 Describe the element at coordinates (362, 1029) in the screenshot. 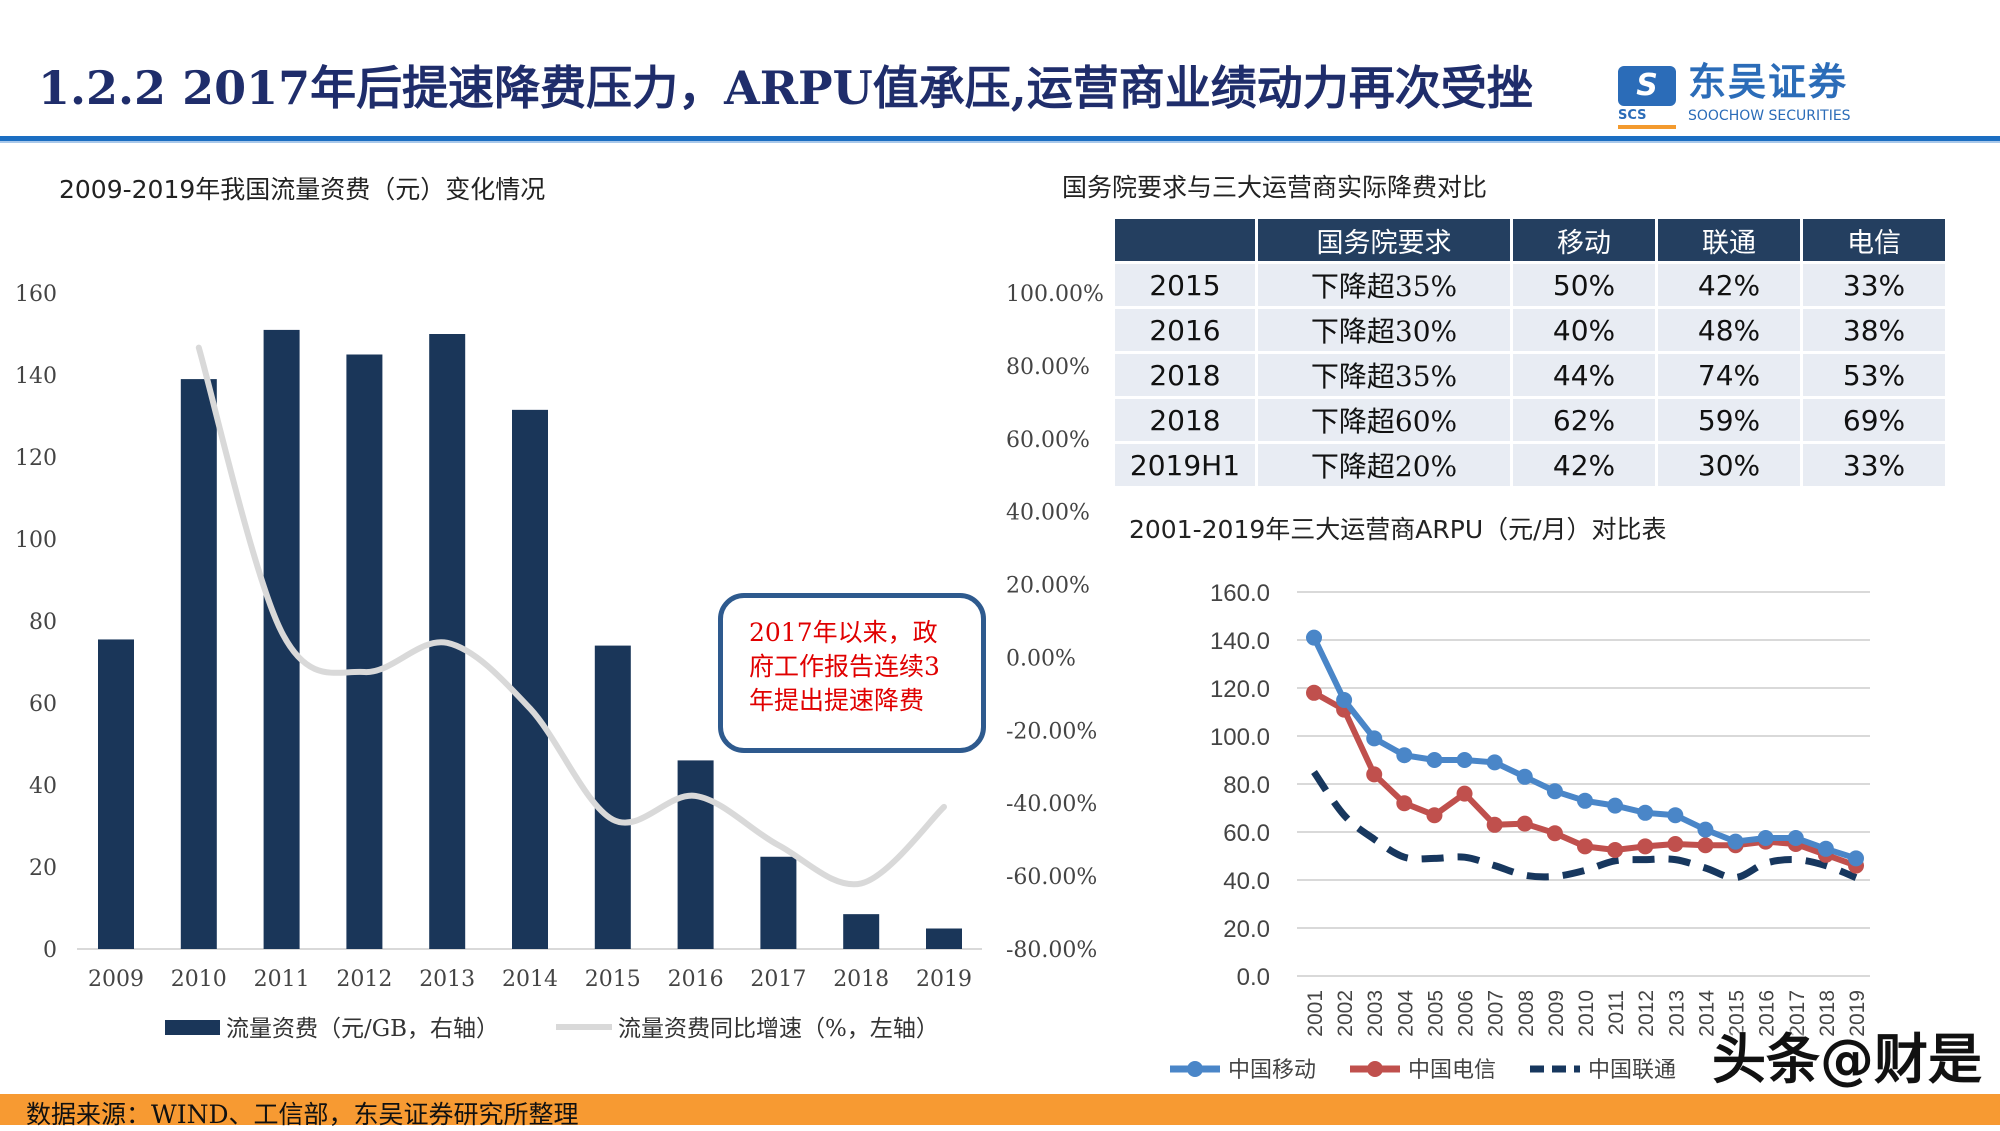

I see `legend-bar-label: 流量资费（元/GB，右轴）` at that location.